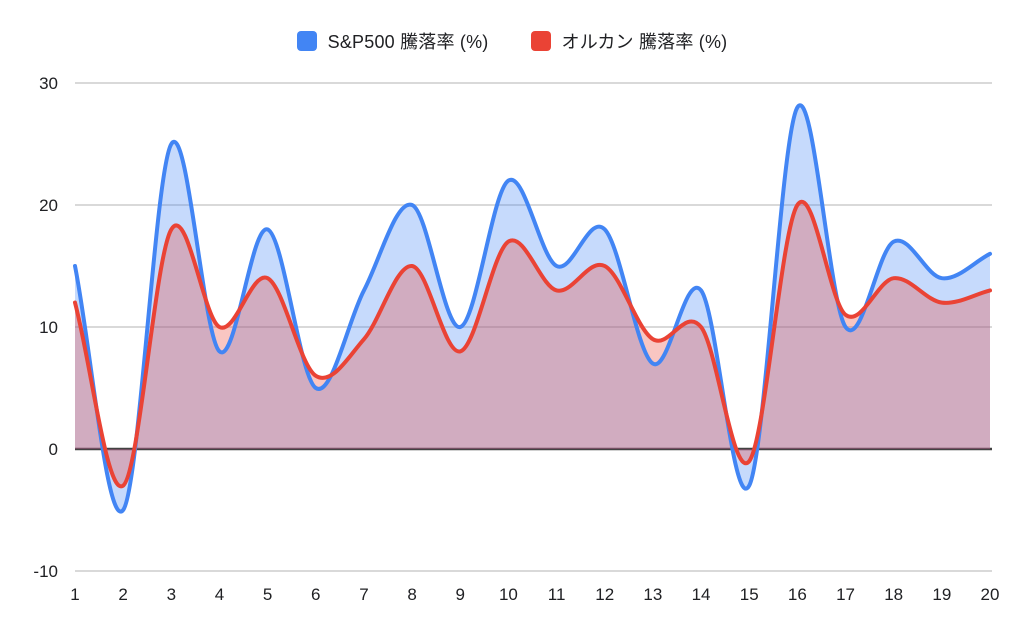 The image size is (1024, 632). Describe the element at coordinates (604, 594) in the screenshot. I see `x-tick-label: 12` at that location.